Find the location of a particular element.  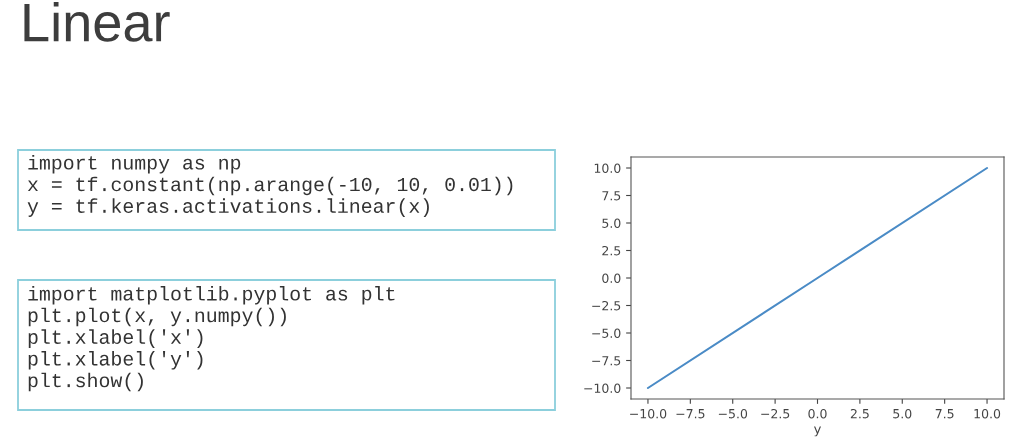

y-tick-label: −2.5 is located at coordinates (606, 305).